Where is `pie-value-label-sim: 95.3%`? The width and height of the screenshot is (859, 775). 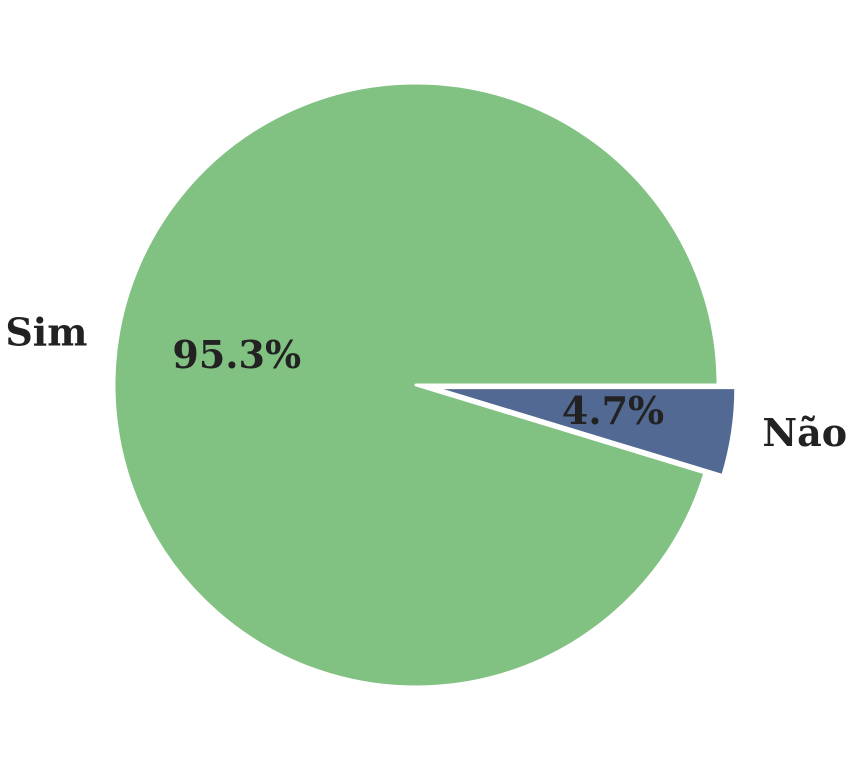
pie-value-label-sim: 95.3% is located at coordinates (236, 354).